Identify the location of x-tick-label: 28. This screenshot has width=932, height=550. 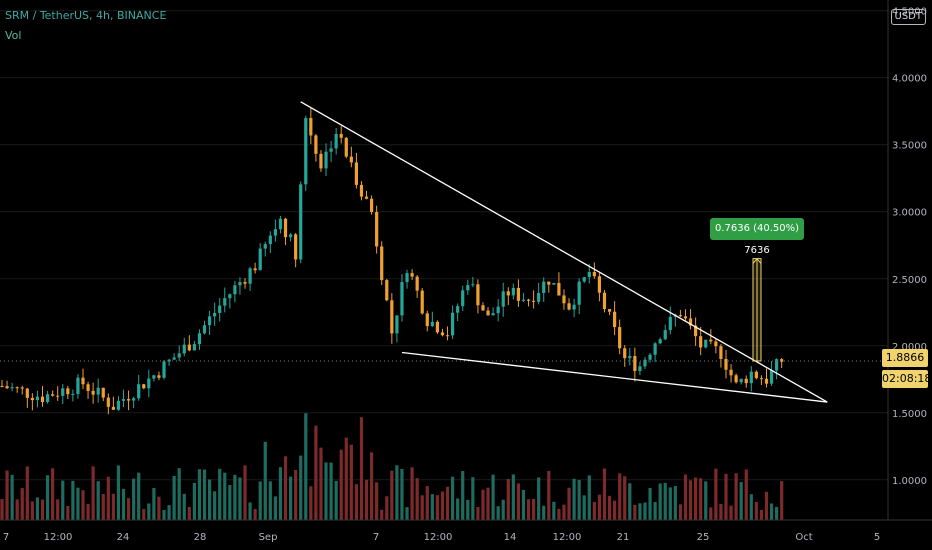
(200, 537).